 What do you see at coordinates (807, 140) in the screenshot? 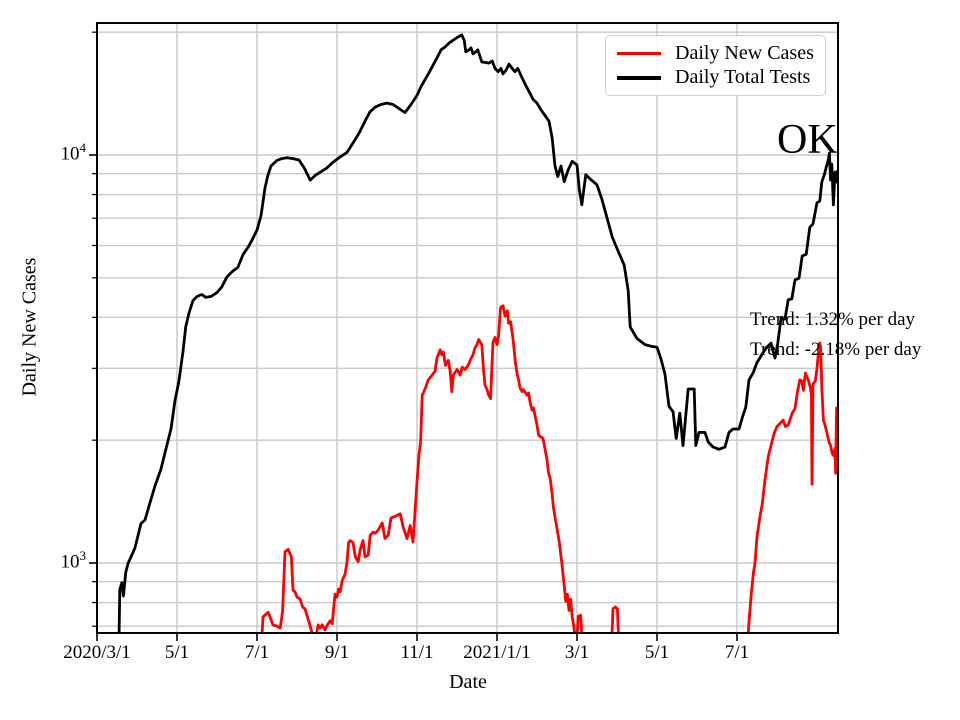
I see `state-code-annotation: OK` at bounding box center [807, 140].